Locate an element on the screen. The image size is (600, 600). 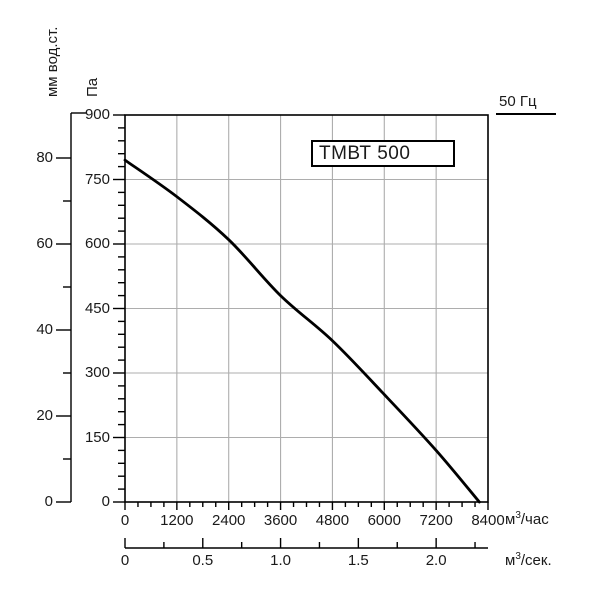
m3s-unit-base: м is located at coordinates (510, 560).